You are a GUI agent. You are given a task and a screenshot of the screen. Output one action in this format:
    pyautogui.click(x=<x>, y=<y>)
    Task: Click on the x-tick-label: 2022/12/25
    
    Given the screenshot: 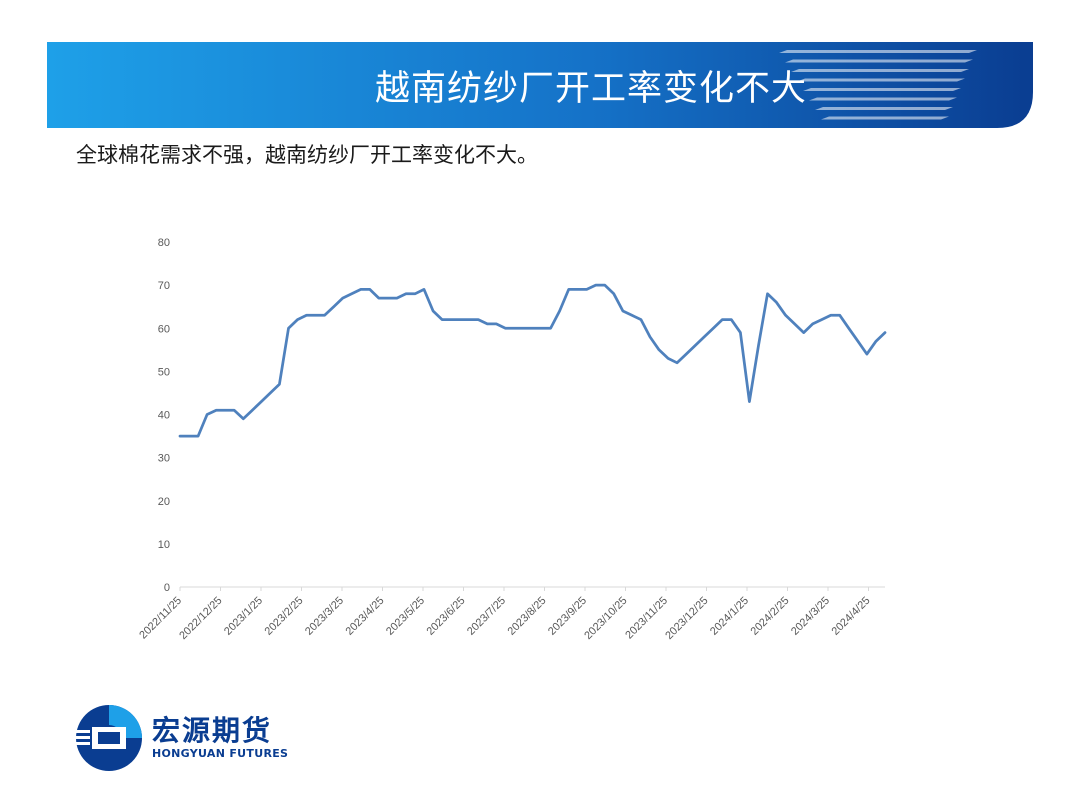 What is the action you would take?
    pyautogui.click(x=200, y=618)
    